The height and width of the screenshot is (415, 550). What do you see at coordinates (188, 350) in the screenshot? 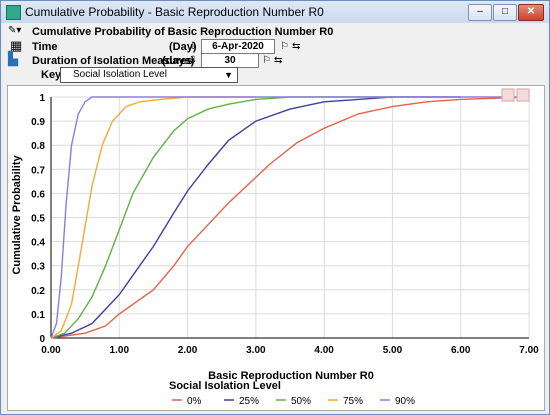
I see `x-tick-label: 2.00` at bounding box center [188, 350].